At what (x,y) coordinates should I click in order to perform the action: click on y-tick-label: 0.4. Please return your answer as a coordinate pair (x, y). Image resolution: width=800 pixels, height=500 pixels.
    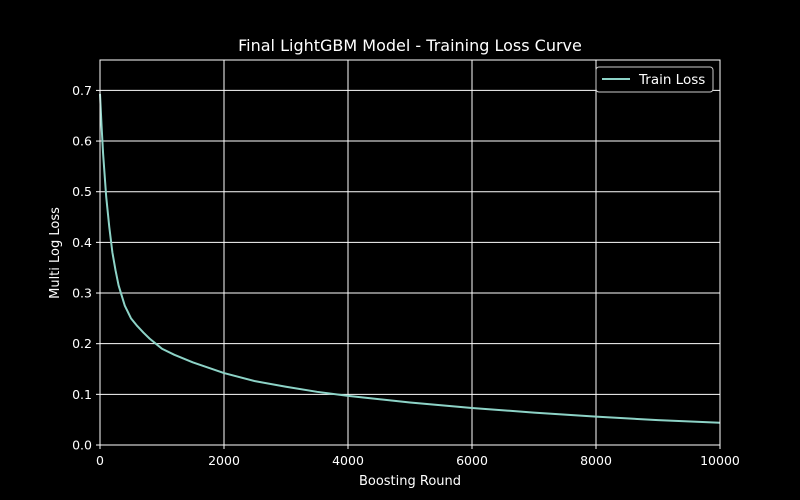
    Looking at the image, I should click on (82, 242).